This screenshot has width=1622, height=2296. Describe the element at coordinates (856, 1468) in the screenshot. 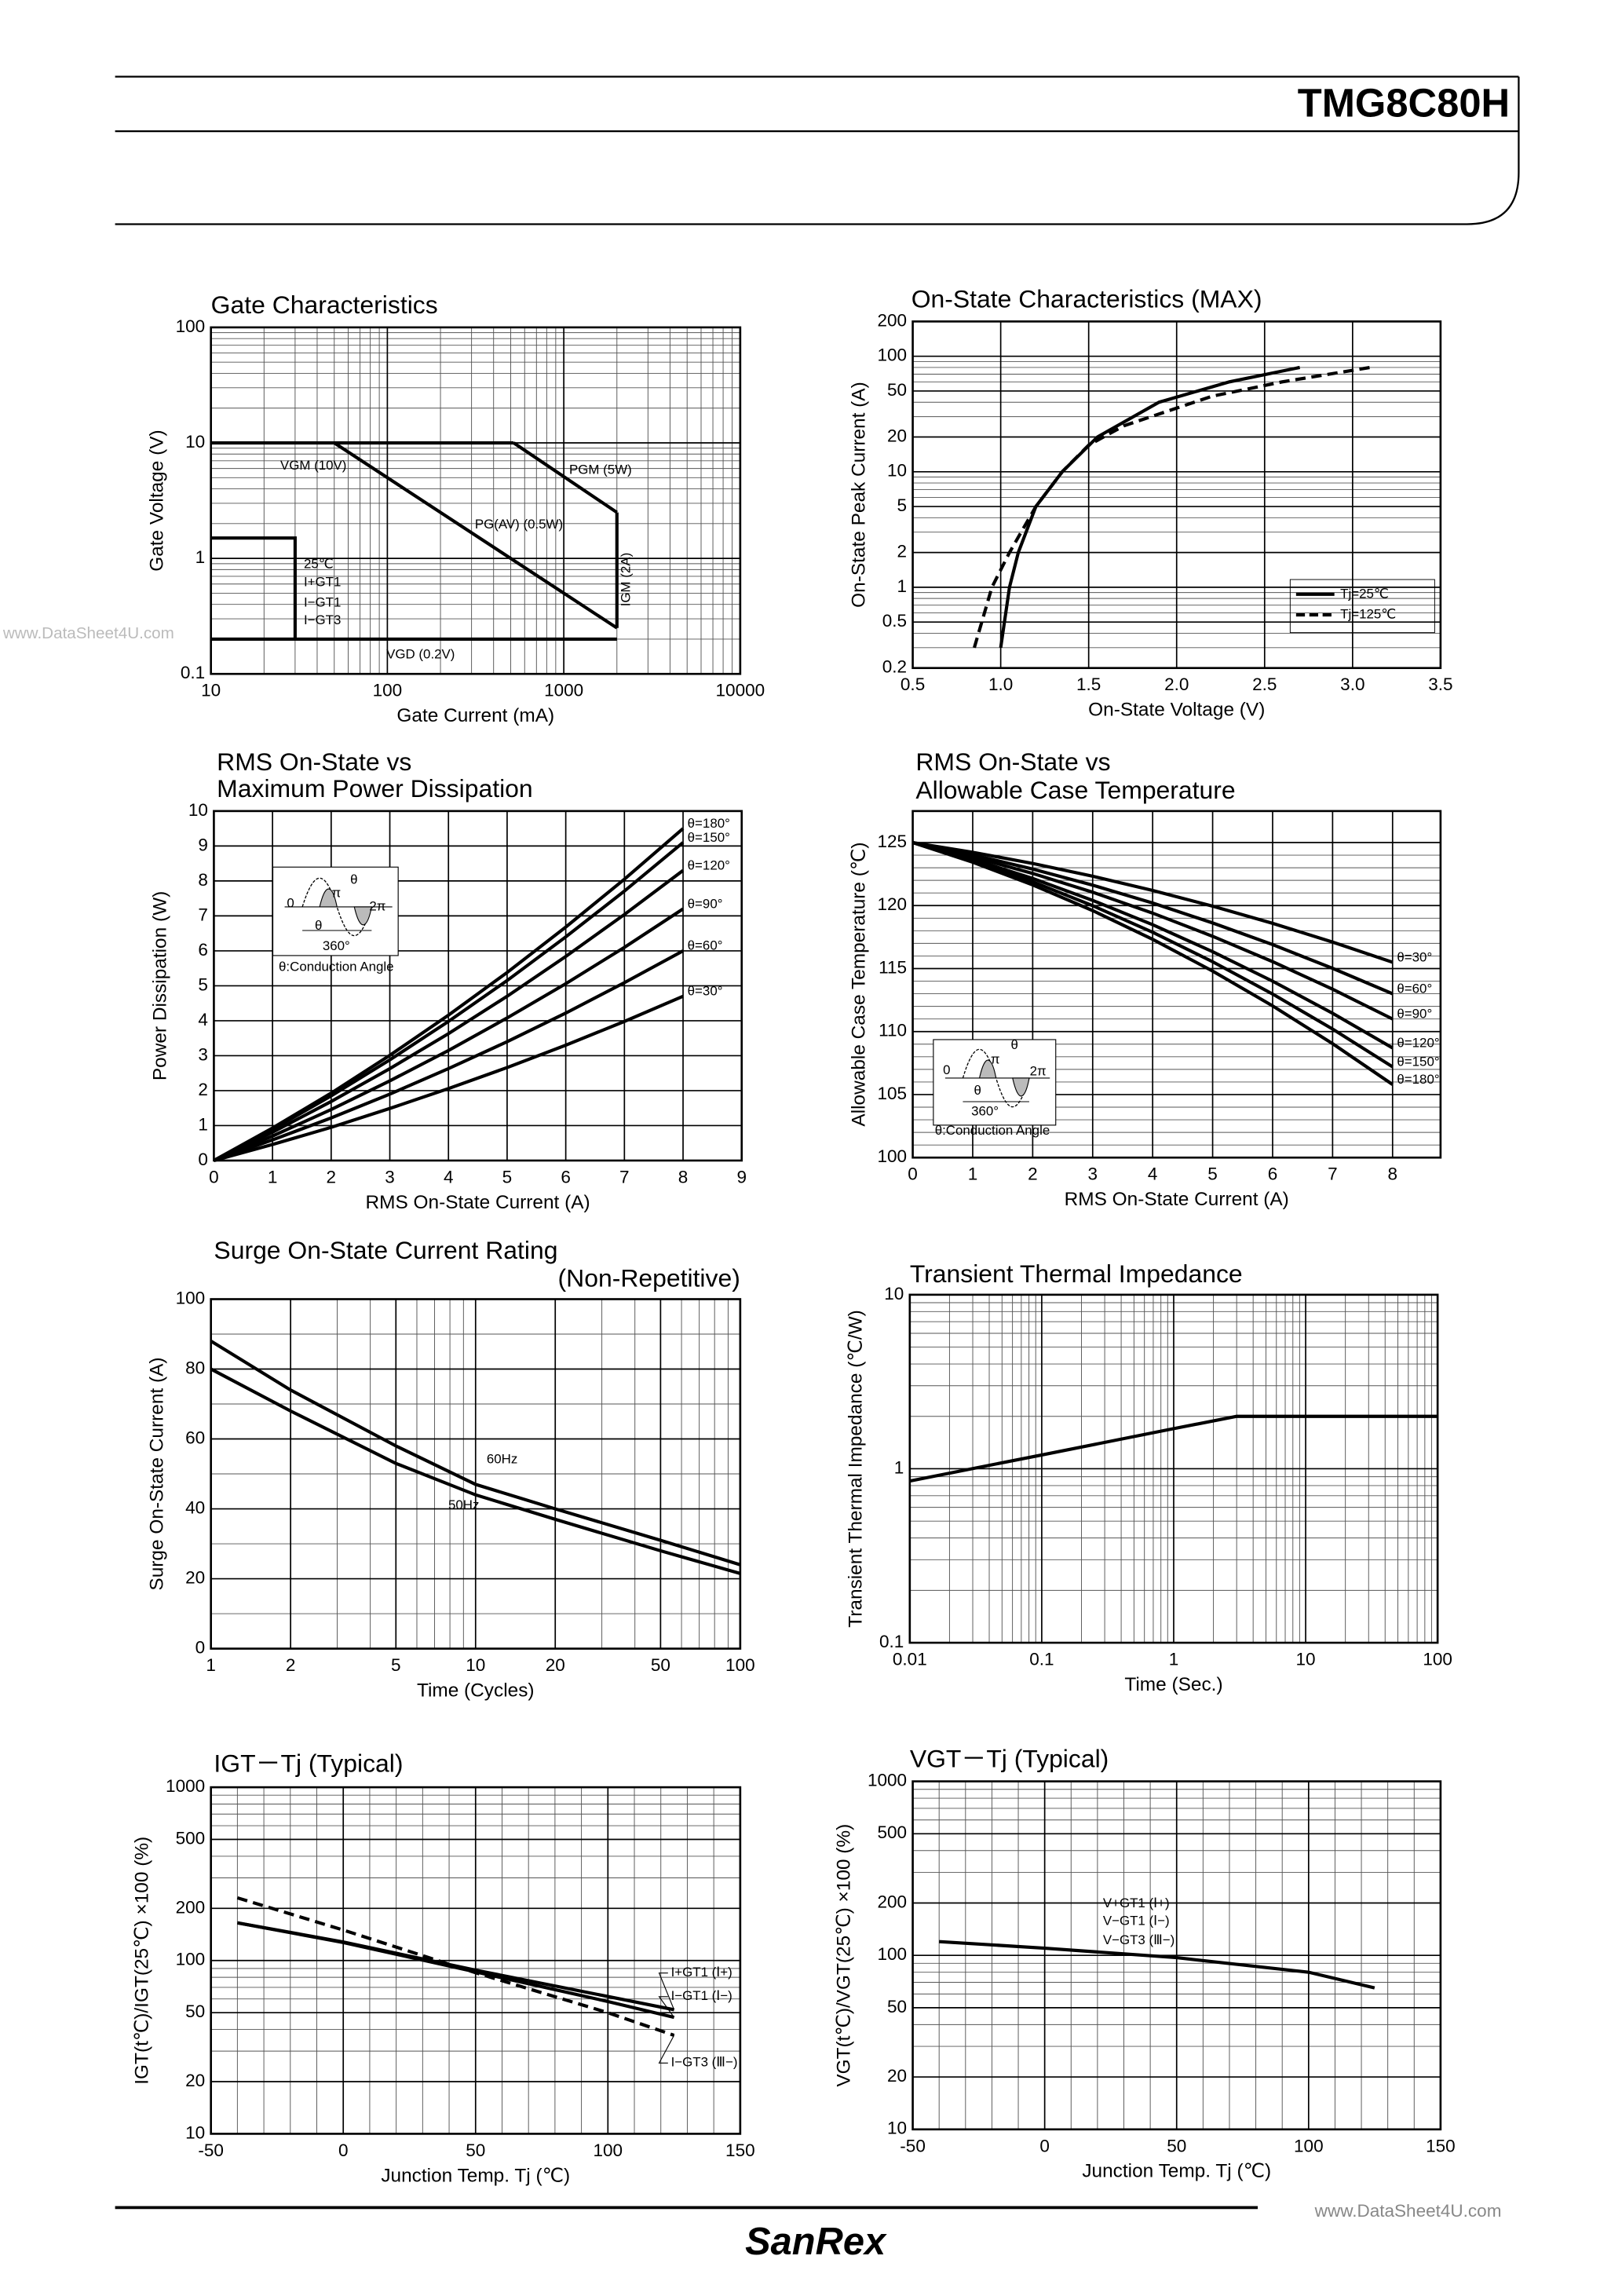

I see `y-axis-label: Transient Thermal Impedance (℃/W)` at that location.